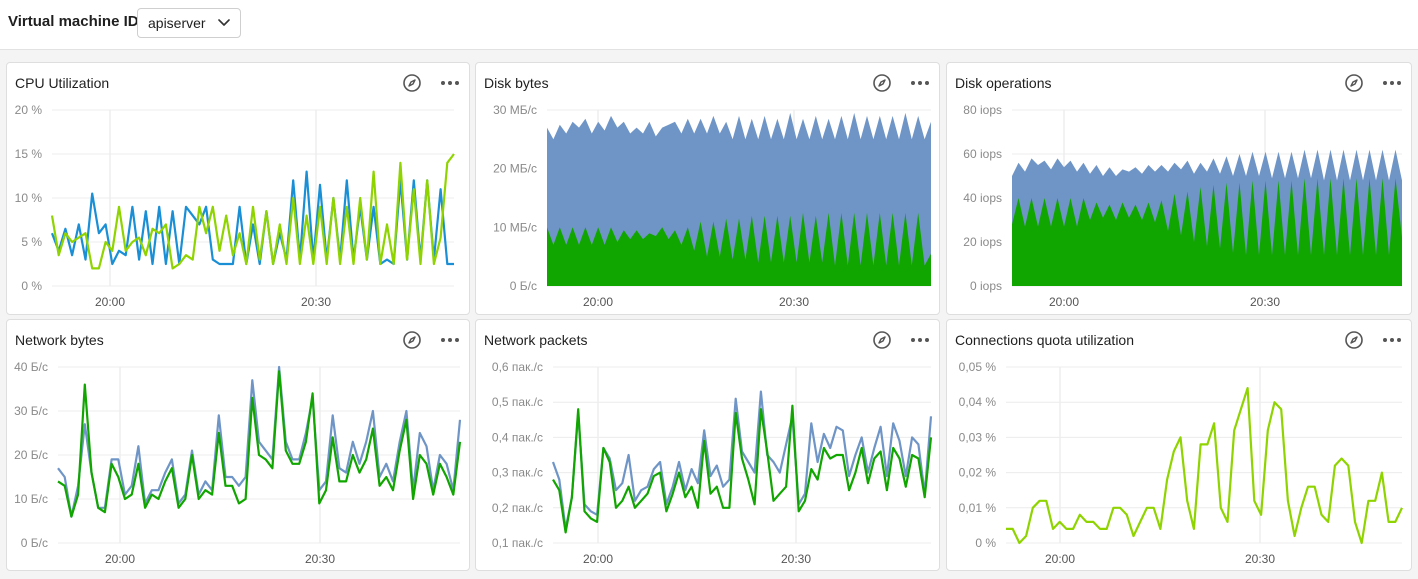 This screenshot has width=1418, height=579. What do you see at coordinates (982, 154) in the screenshot?
I see `y-tick-label: 60 iops` at bounding box center [982, 154].